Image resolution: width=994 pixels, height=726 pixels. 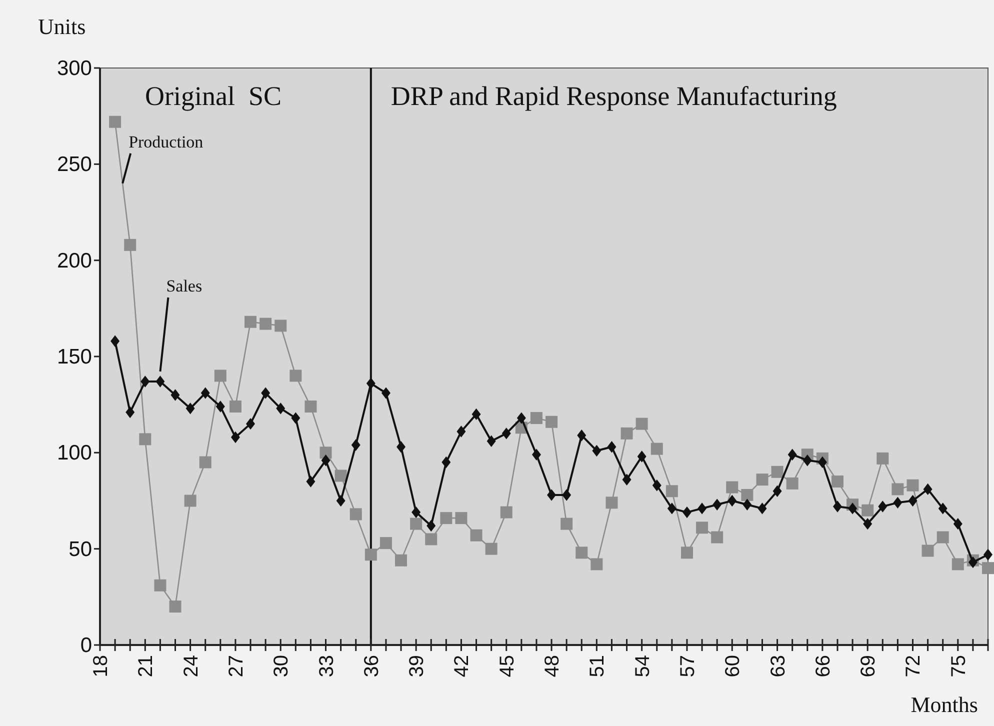 What do you see at coordinates (86, 645) in the screenshot?
I see `y-tick-label: 0` at bounding box center [86, 645].